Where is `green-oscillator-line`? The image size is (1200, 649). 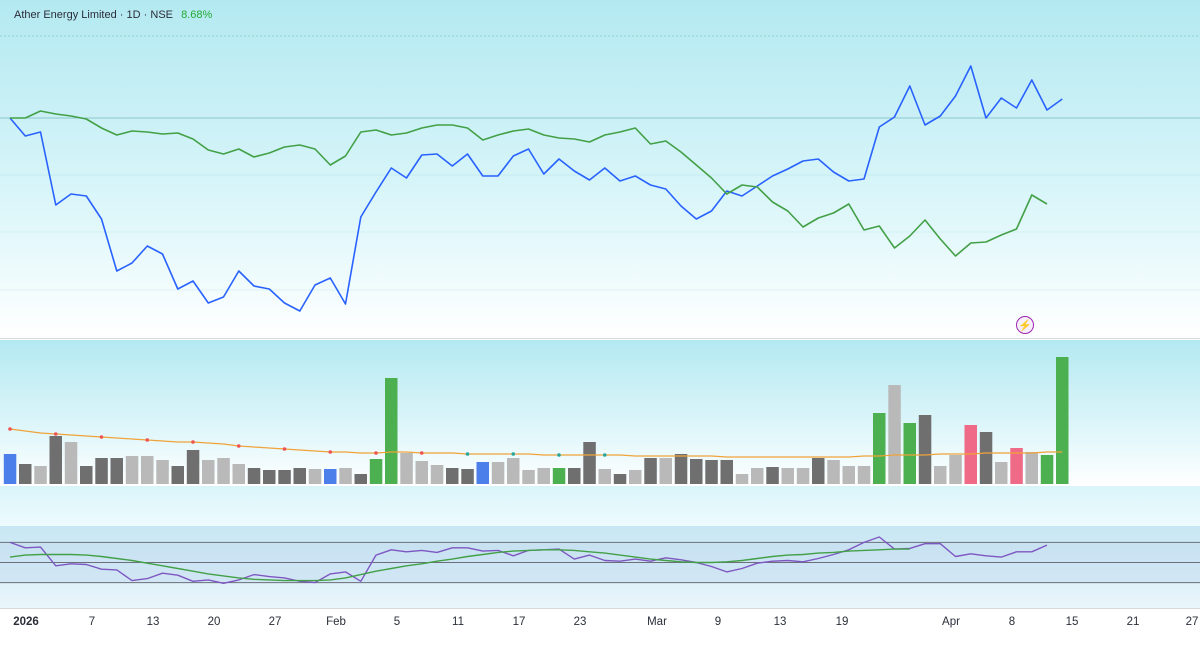 green-oscillator-line is located at coordinates (459, 565).